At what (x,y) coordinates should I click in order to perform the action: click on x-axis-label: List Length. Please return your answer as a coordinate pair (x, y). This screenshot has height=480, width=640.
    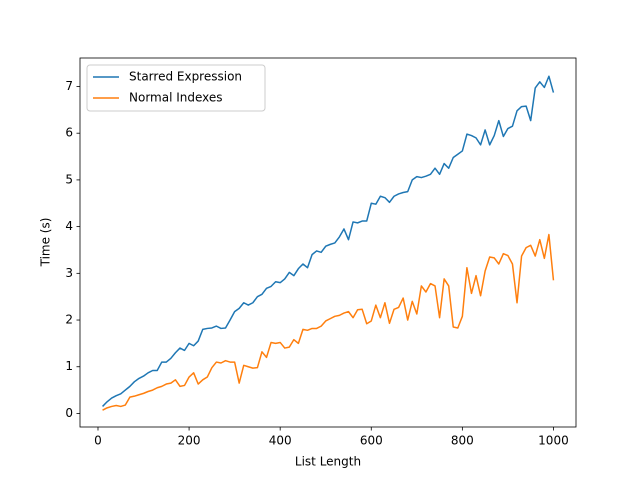
    Looking at the image, I should click on (328, 462).